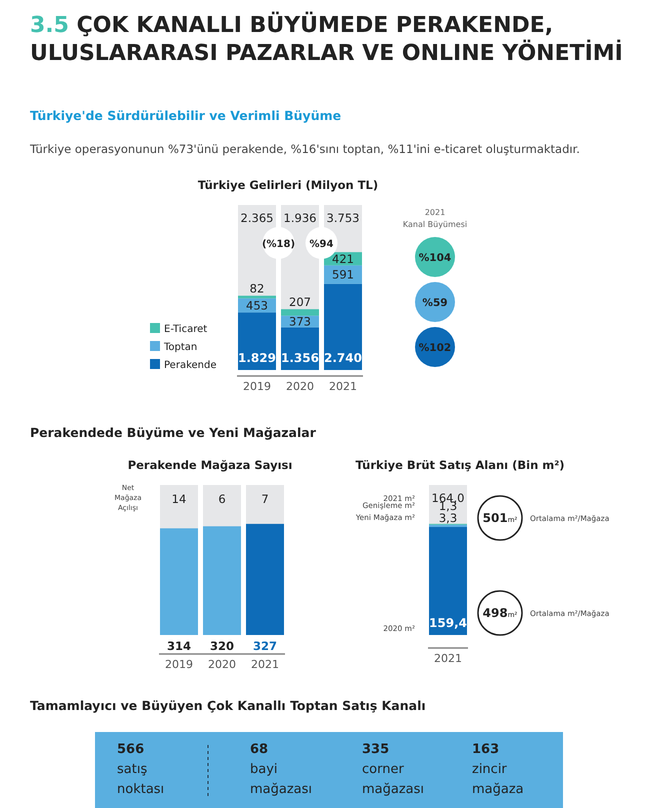  Describe the element at coordinates (448, 517) in the screenshot. I see `data-label: 3,3` at that location.